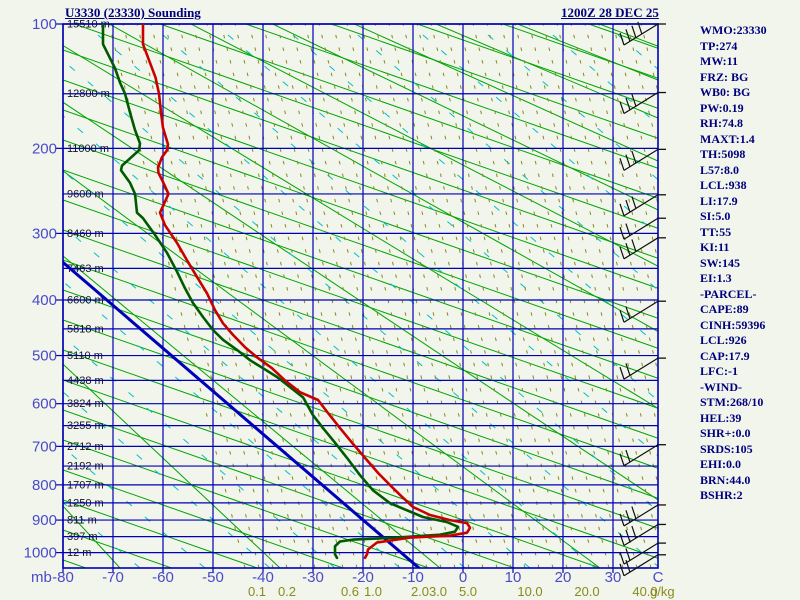  What do you see at coordinates (213, 577) in the screenshot?
I see `svg-text: -50` at bounding box center [213, 577].